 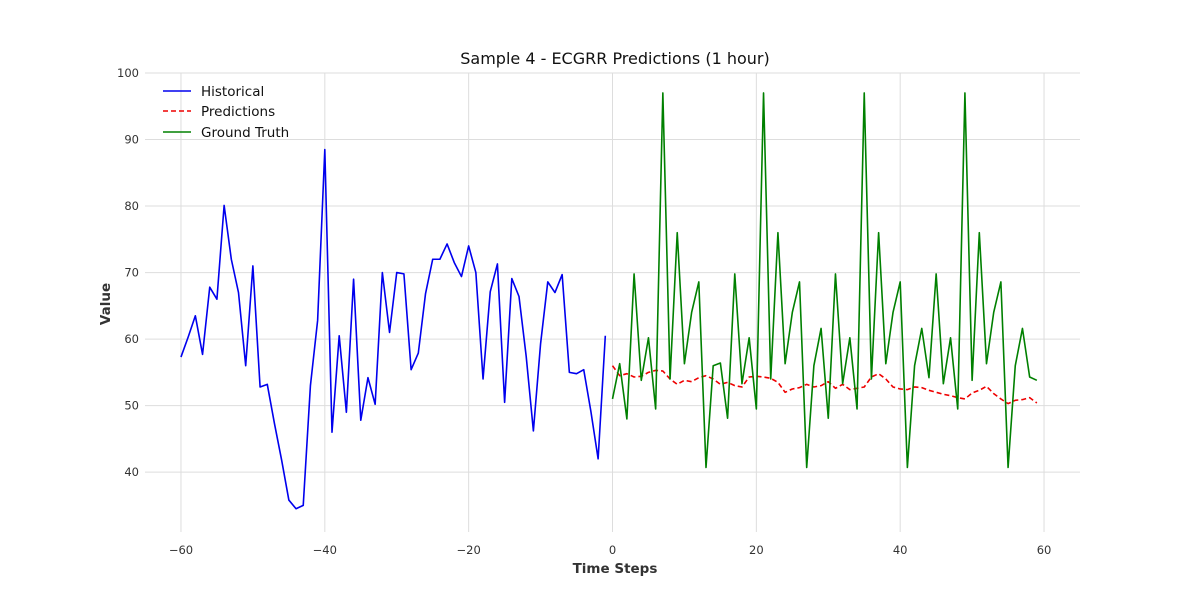 What do you see at coordinates (131, 206) in the screenshot?
I see `y-tick-label: 80` at bounding box center [131, 206].